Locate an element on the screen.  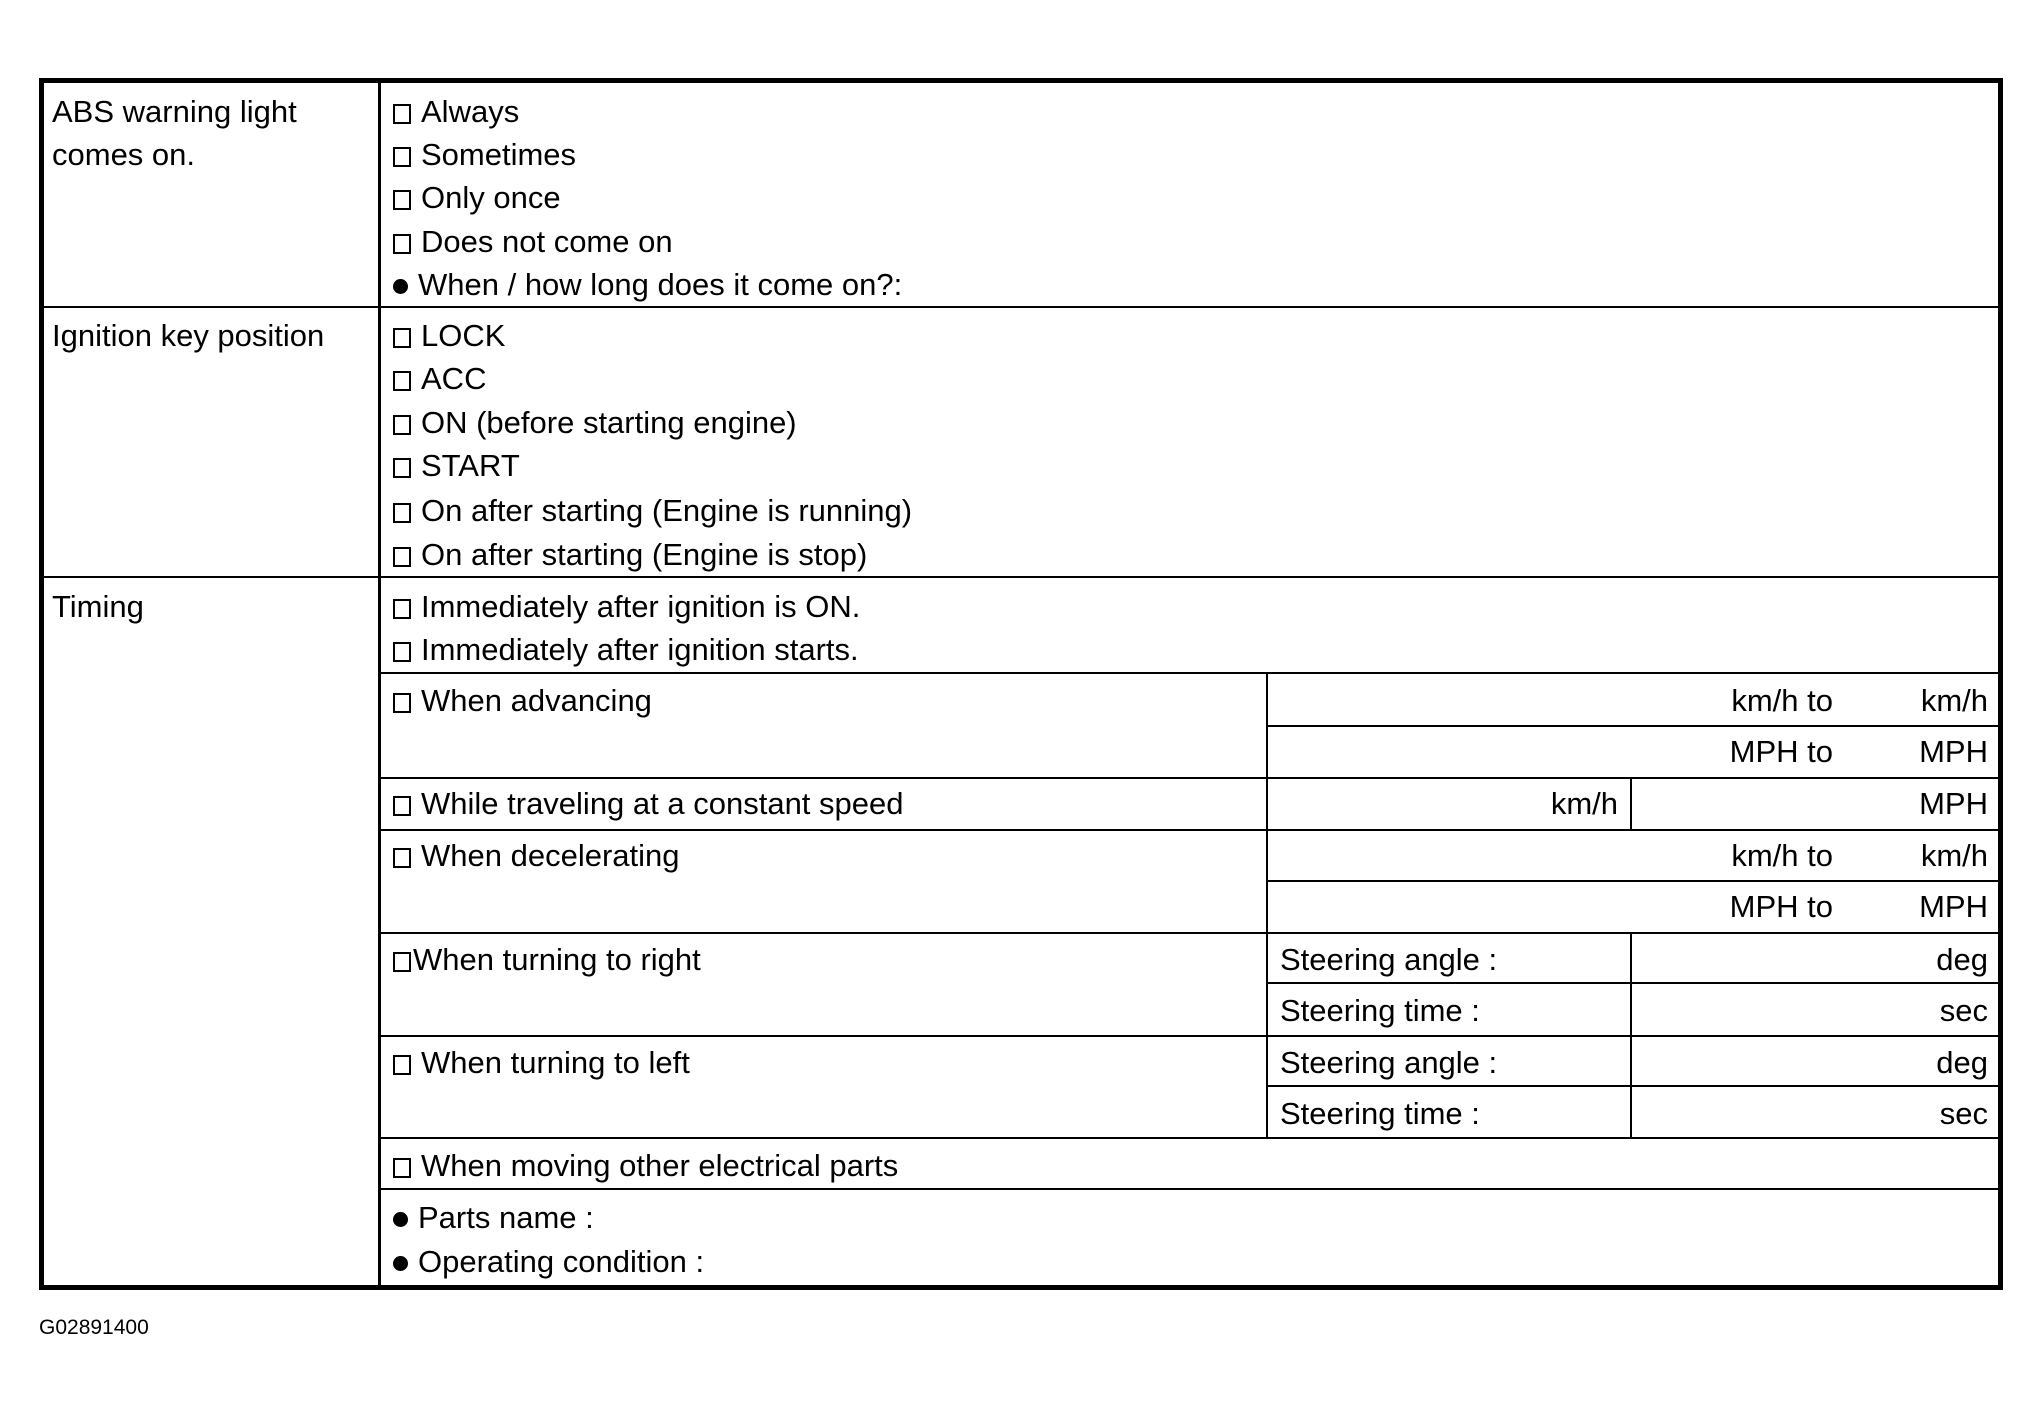
checkbox-immediate-on: Immediately after ignition is ON. is located at coordinates (626, 607).